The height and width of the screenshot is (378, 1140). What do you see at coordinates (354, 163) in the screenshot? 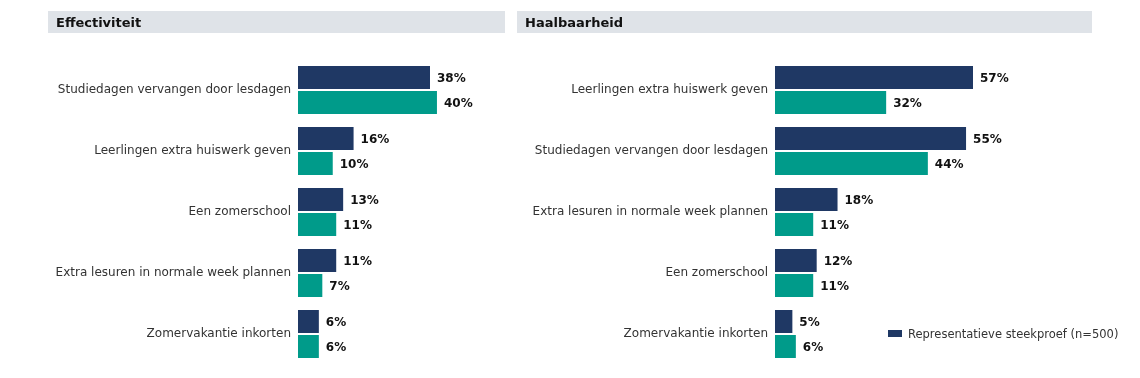
I see `data-label: 10%` at bounding box center [354, 163].